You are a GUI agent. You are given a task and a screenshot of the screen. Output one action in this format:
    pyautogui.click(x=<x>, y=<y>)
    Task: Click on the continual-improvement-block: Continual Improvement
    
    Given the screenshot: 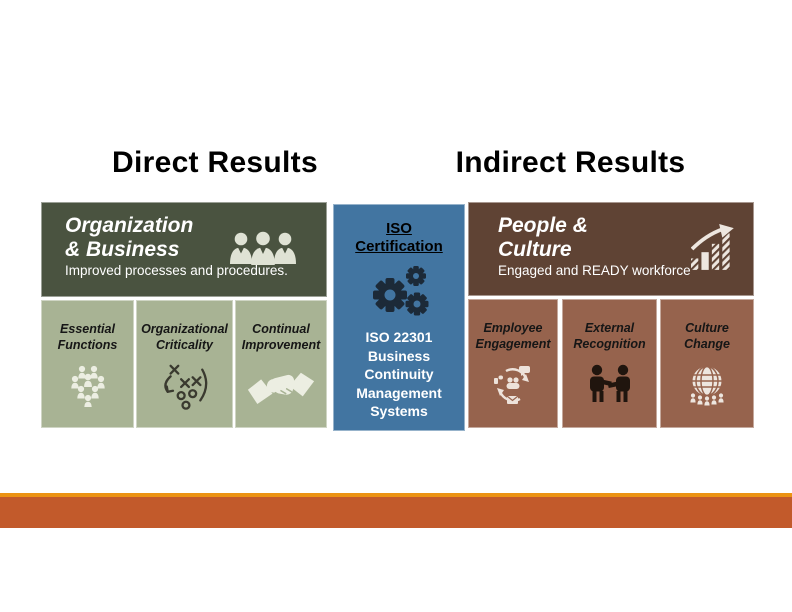 What is the action you would take?
    pyautogui.click(x=281, y=364)
    